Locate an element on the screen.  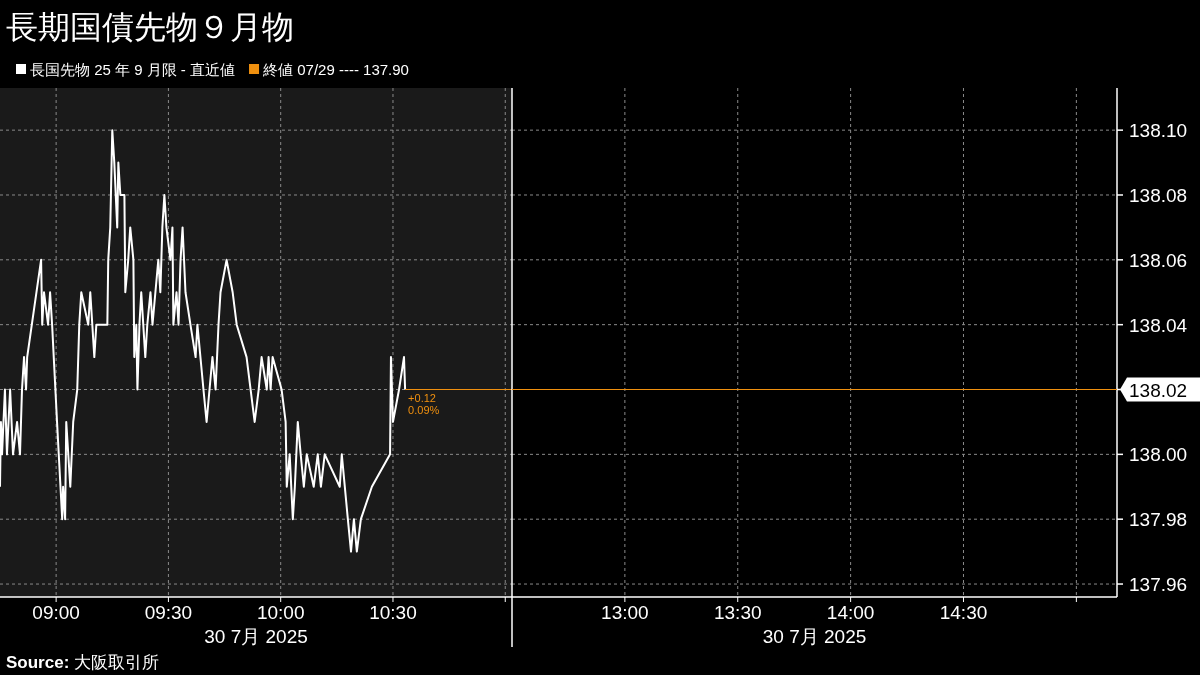
x-tick-label: 14:30 is located at coordinates (963, 612).